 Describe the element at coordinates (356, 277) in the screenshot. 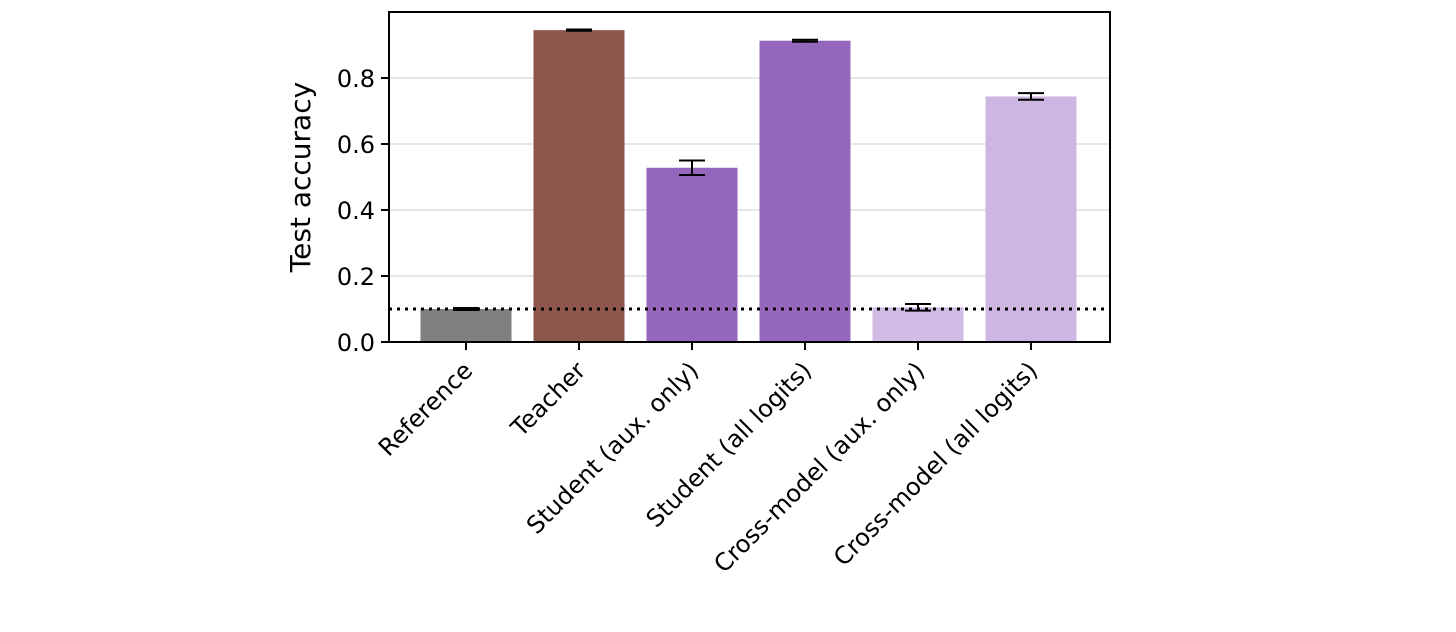

I see `y-tick-label-1: 0.2` at that location.